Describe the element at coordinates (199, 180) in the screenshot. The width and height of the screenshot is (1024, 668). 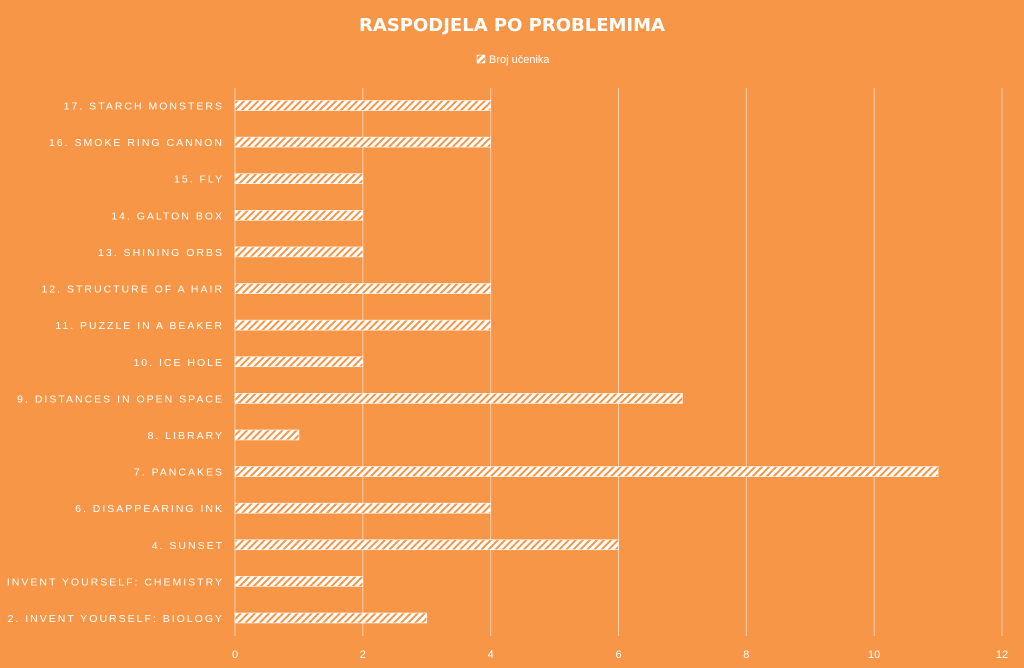
I see `category-label: 15. FLY` at that location.